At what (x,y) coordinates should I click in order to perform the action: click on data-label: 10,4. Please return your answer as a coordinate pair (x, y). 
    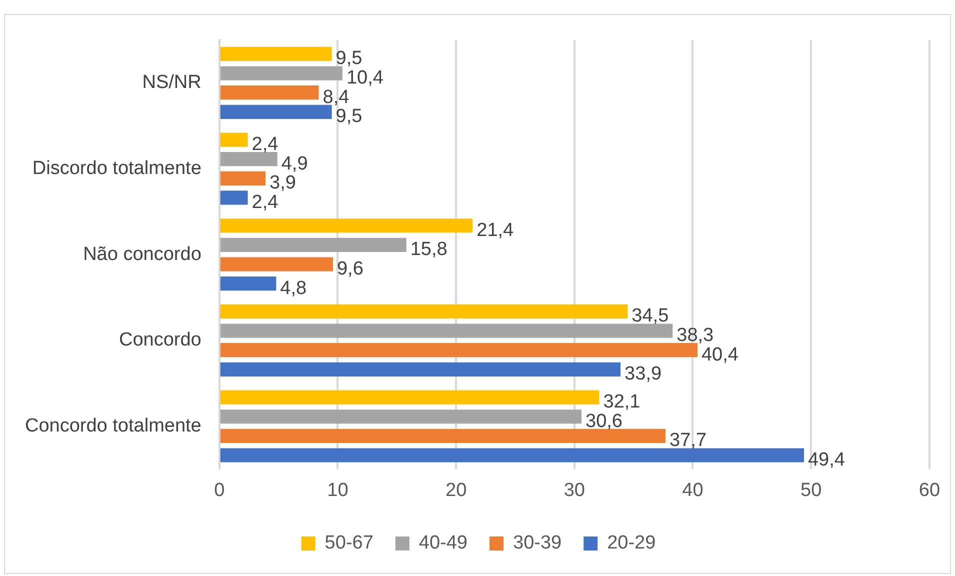
    Looking at the image, I should click on (365, 77).